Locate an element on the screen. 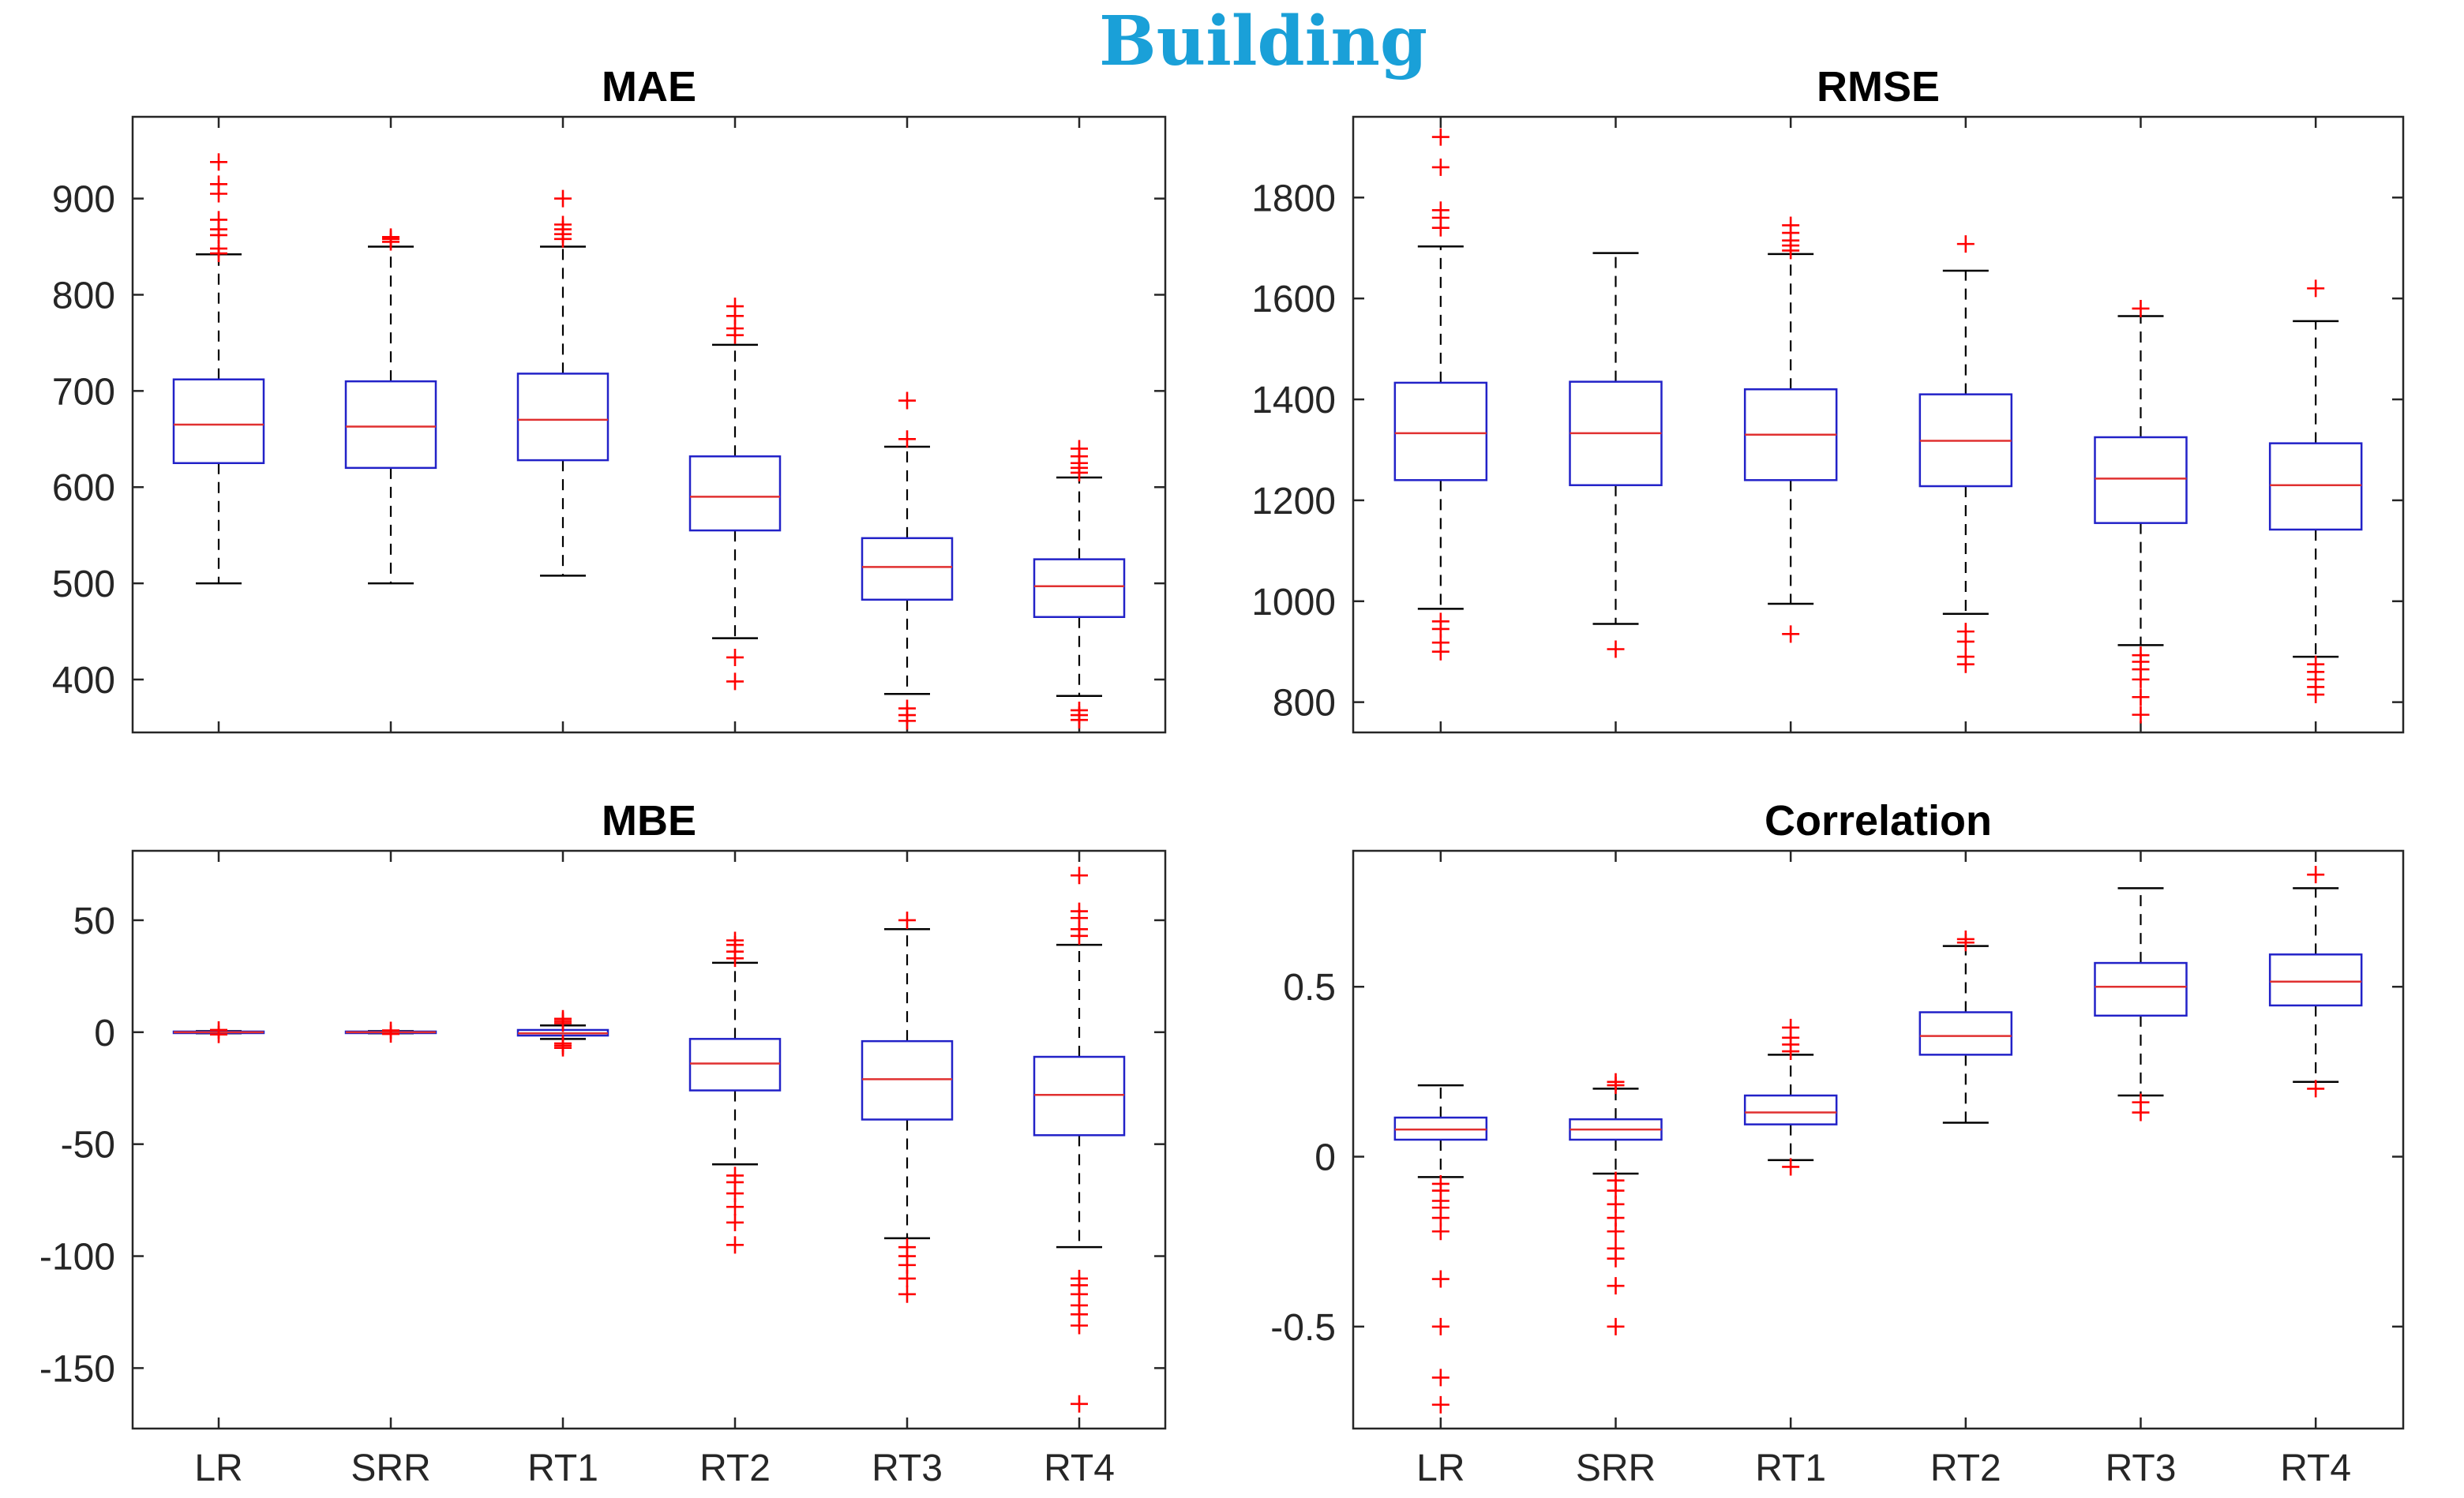 Image resolution: width=2464 pixels, height=1498 pixels. y-tick-label: 1000 is located at coordinates (1293, 603).